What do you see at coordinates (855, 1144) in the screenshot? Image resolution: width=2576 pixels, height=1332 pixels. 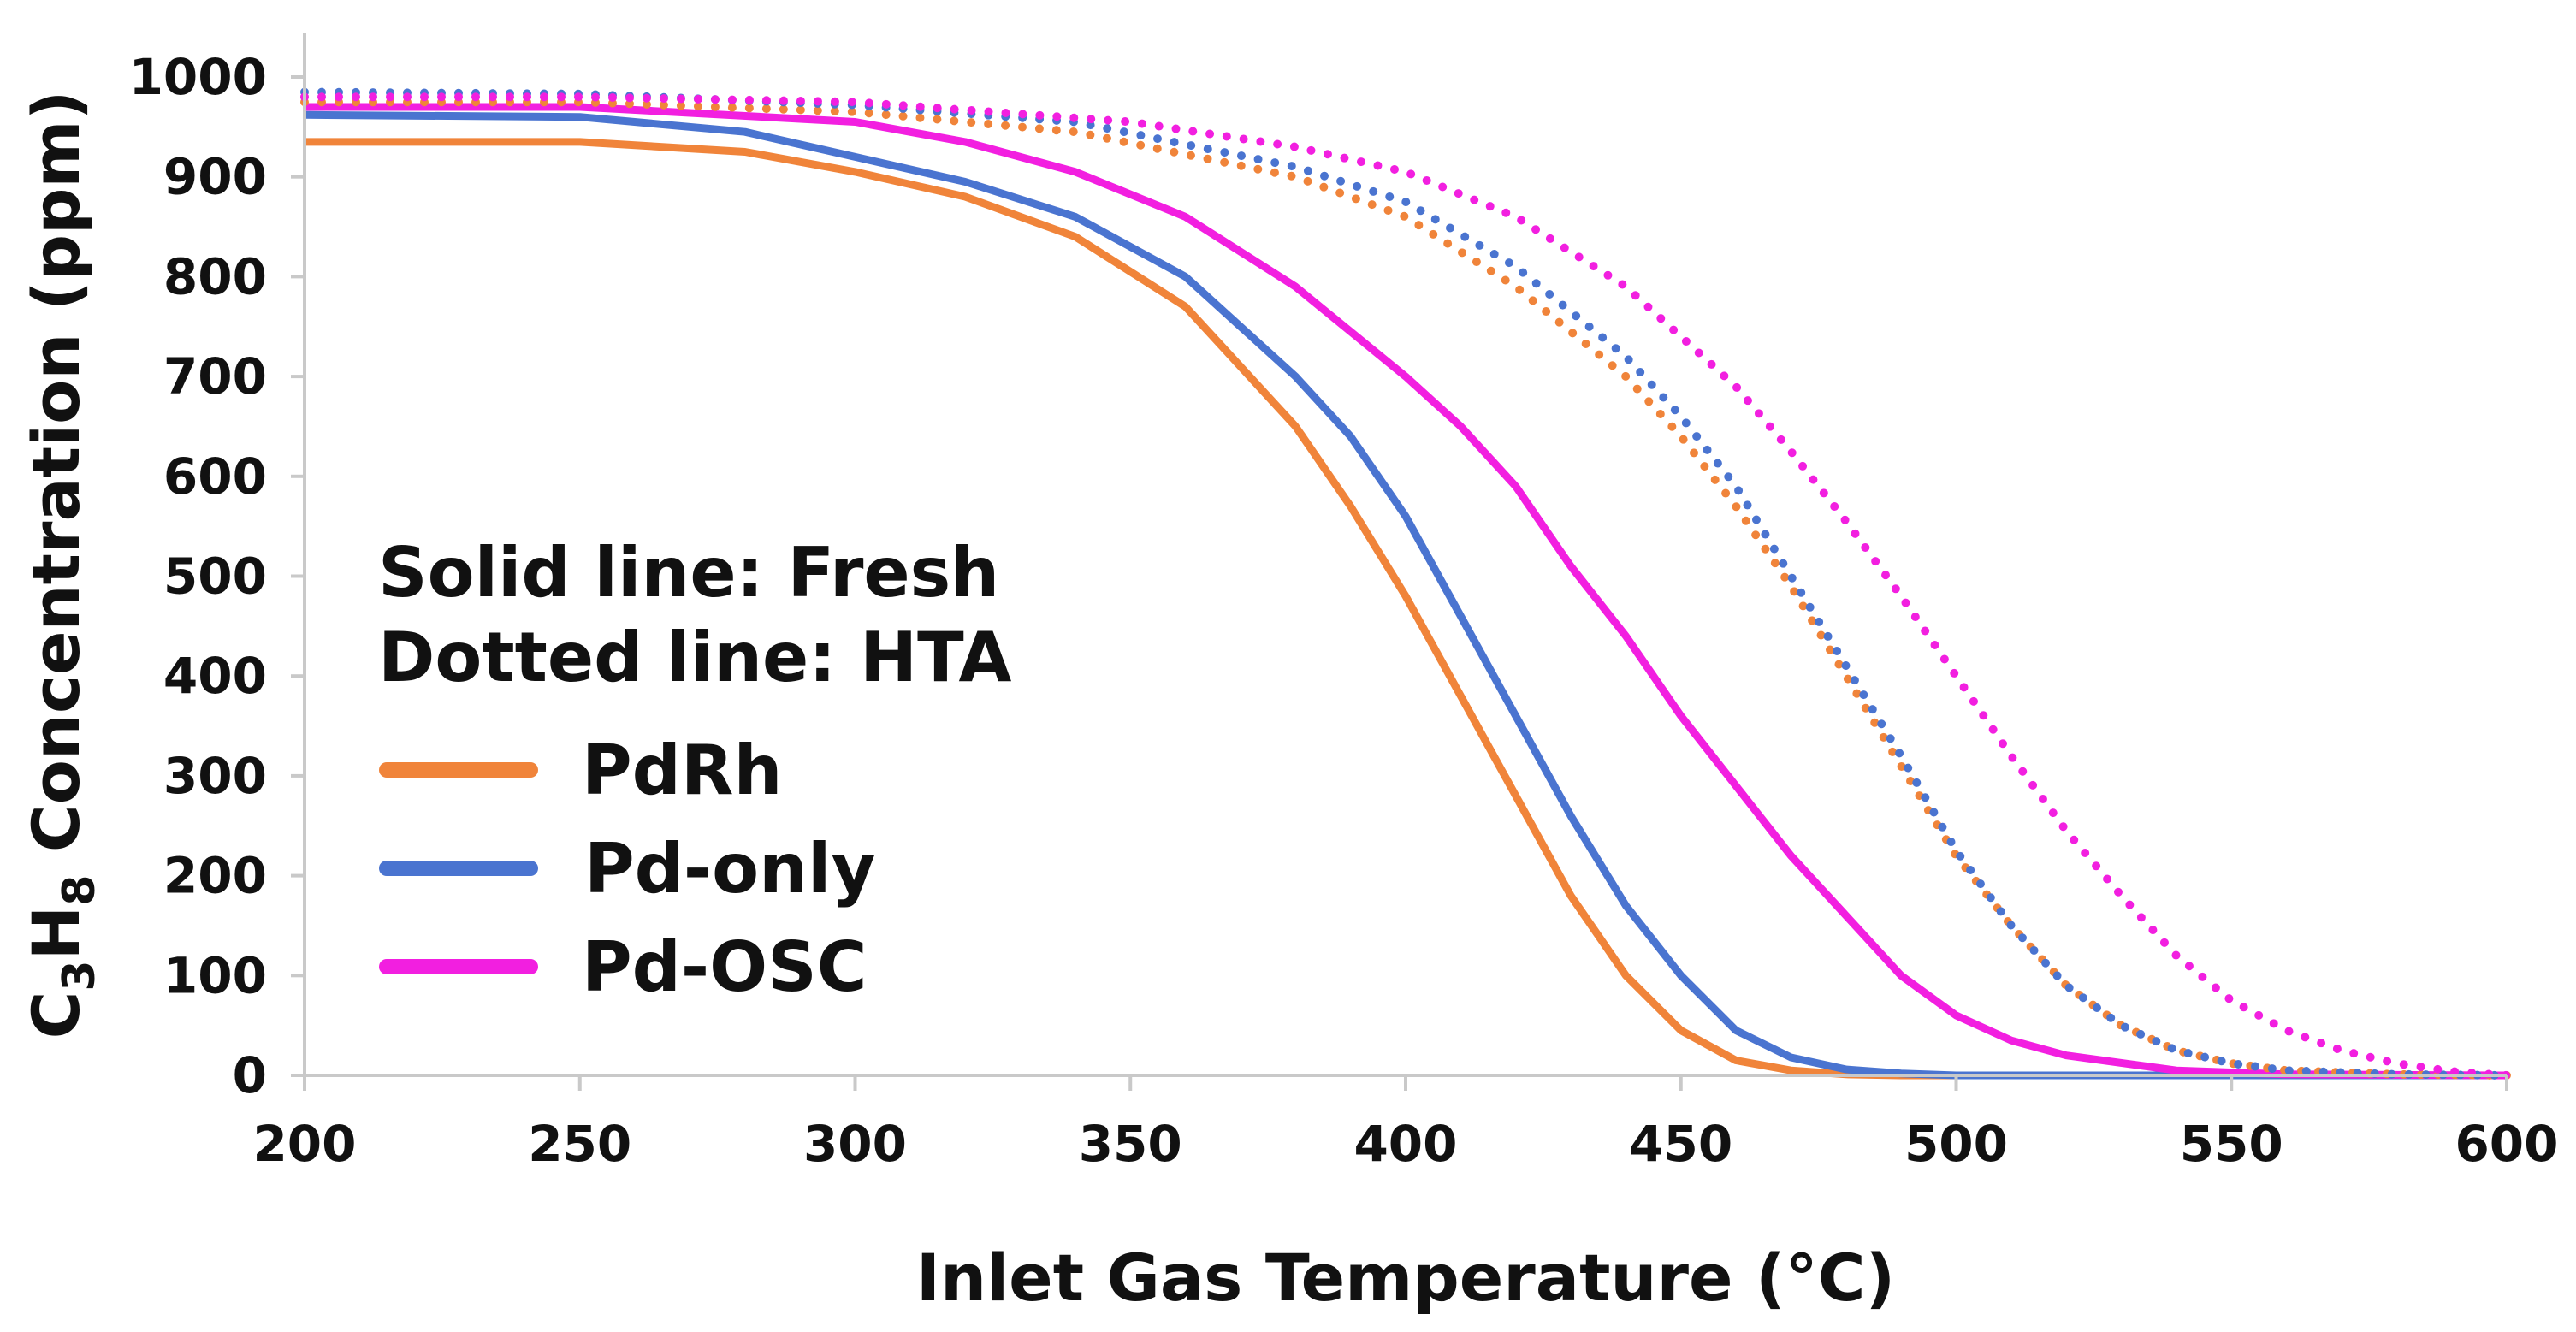 I see `x-tick-label: 300` at bounding box center [855, 1144].